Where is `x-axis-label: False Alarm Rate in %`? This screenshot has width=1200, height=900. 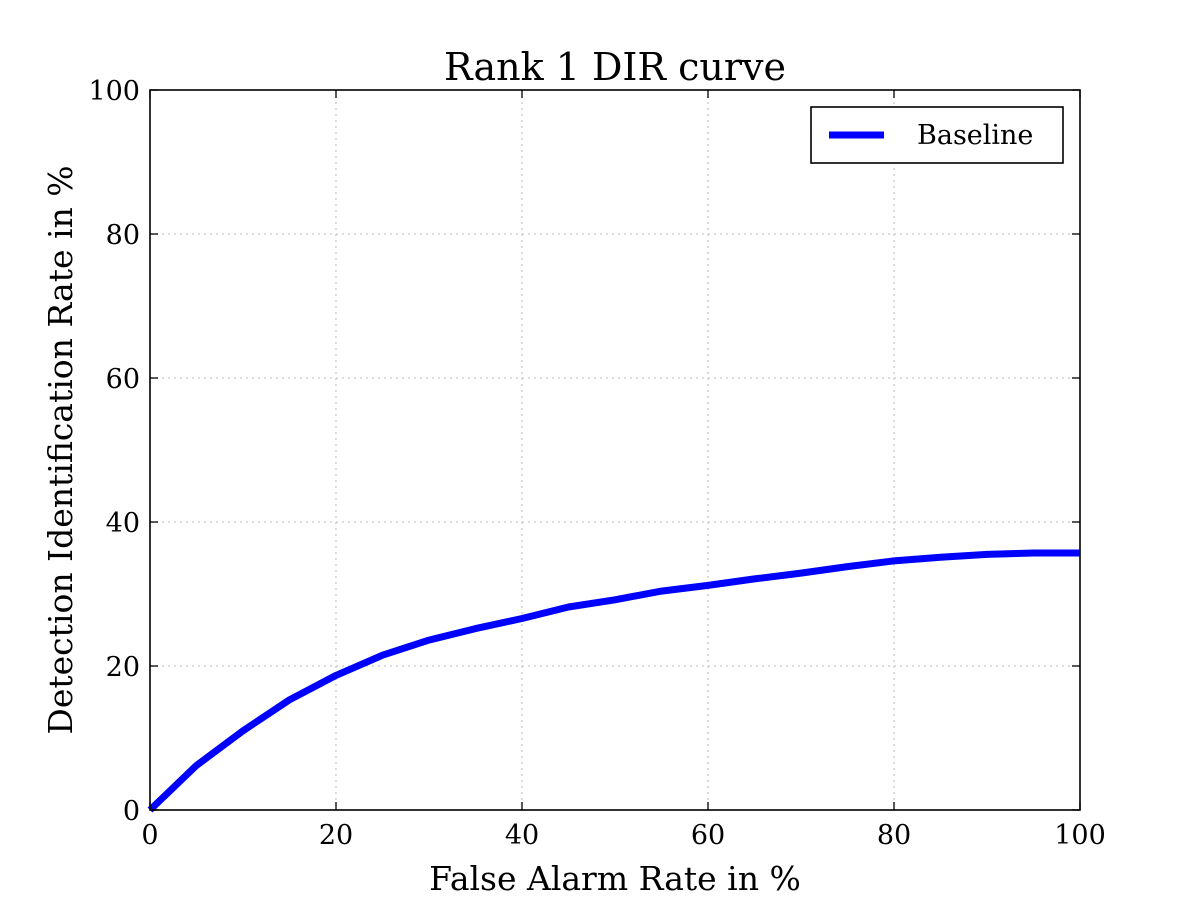
x-axis-label: False Alarm Rate in % is located at coordinates (615, 878).